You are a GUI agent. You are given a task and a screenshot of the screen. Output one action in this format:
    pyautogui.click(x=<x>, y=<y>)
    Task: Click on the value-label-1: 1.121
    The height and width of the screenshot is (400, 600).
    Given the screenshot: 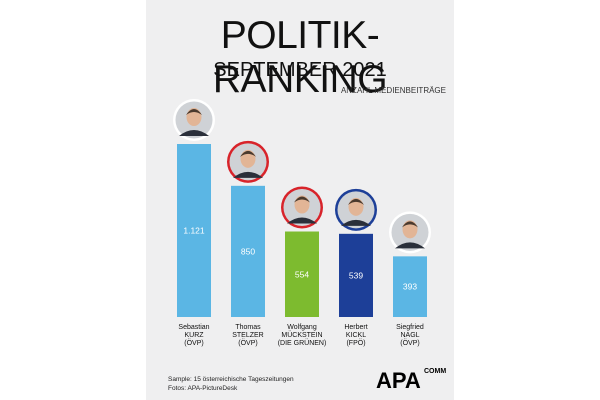 What is the action you would take?
    pyautogui.click(x=194, y=231)
    